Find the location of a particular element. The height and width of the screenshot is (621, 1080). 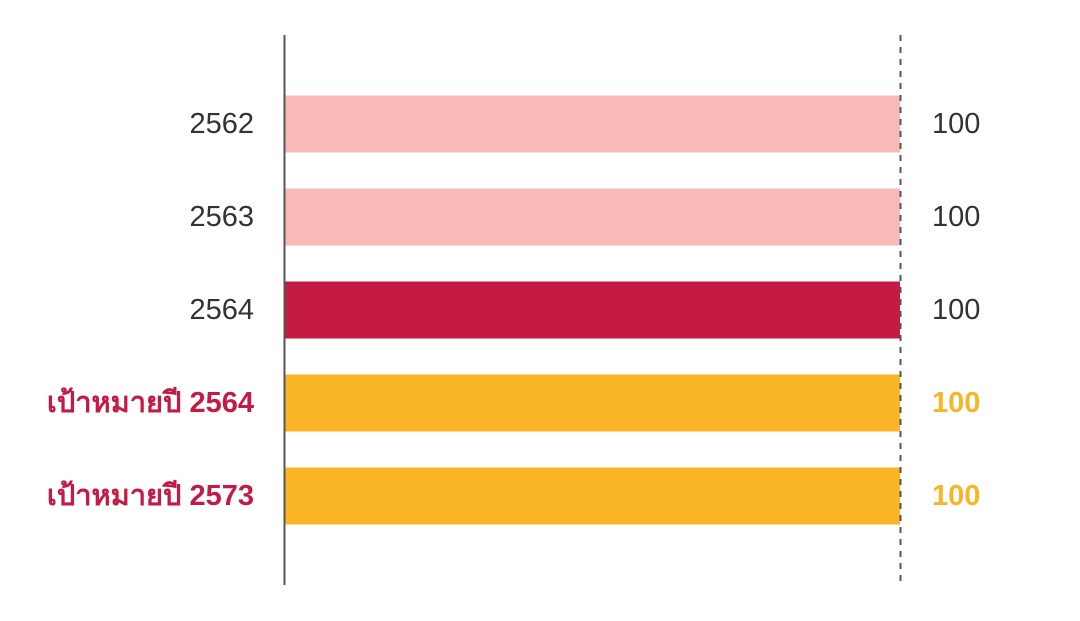

category-label: เป้าหมายปี 2573 is located at coordinates (150, 496).